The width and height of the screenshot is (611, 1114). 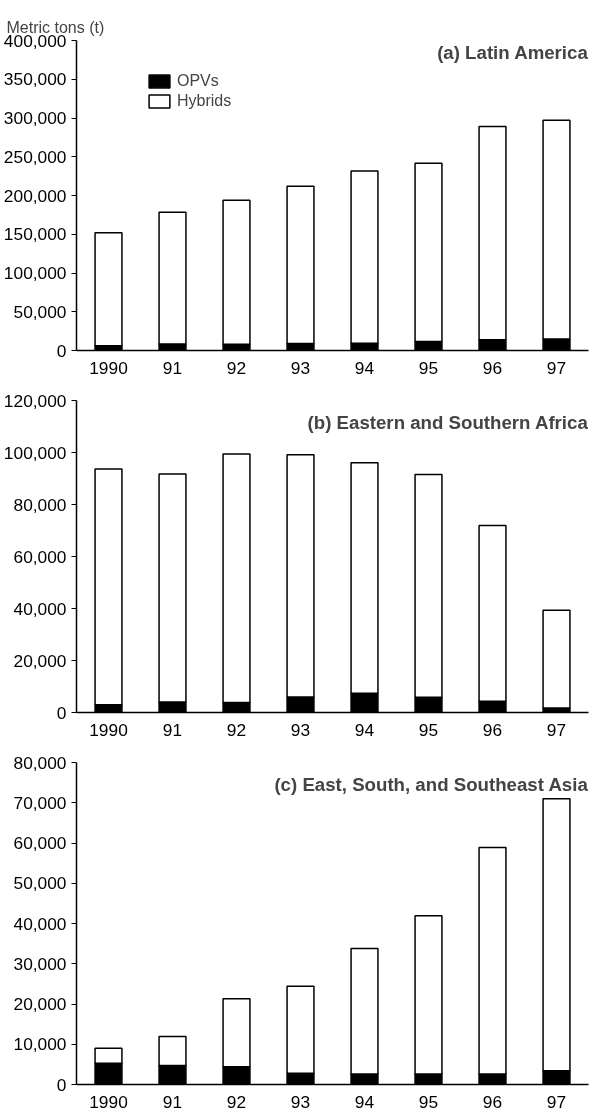 What do you see at coordinates (204, 101) in the screenshot?
I see `legend-label: Hybrids` at bounding box center [204, 101].